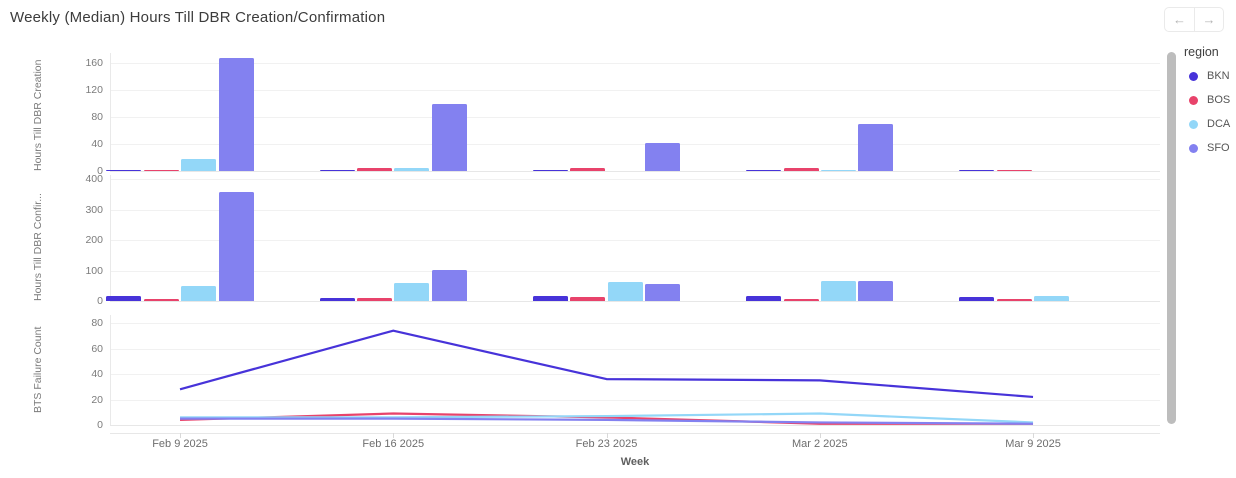  Describe the element at coordinates (97, 399) in the screenshot. I see `y-tick-label: 20` at that location.